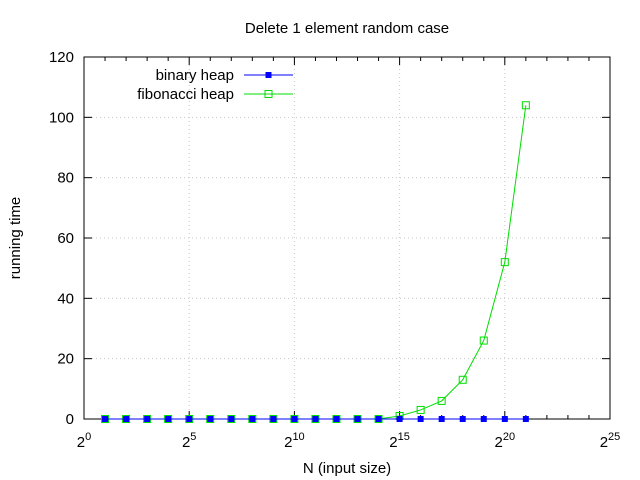  Describe the element at coordinates (70, 419) in the screenshot. I see `y-tick-label: 0` at that location.